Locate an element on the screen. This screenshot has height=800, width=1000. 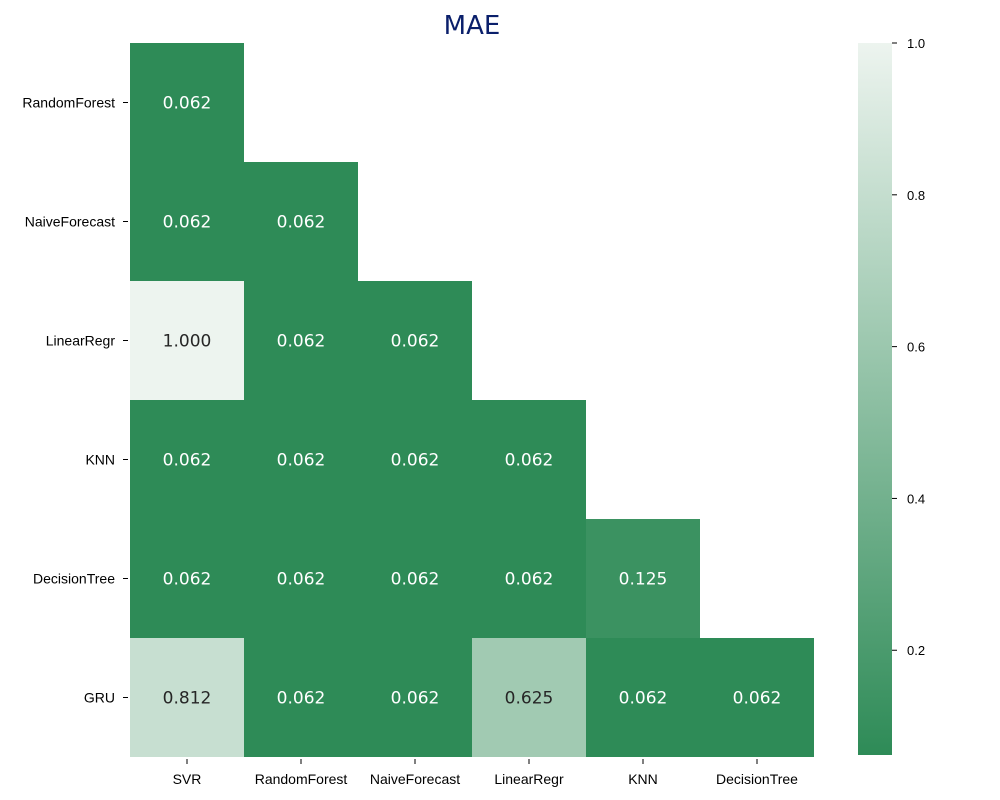
colorbar-tick-label: 1.0 is located at coordinates (916, 43).